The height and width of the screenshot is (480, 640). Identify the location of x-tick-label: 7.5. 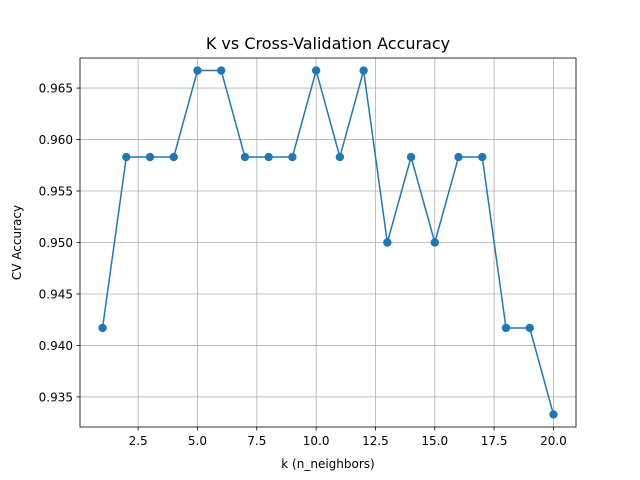
(256, 441).